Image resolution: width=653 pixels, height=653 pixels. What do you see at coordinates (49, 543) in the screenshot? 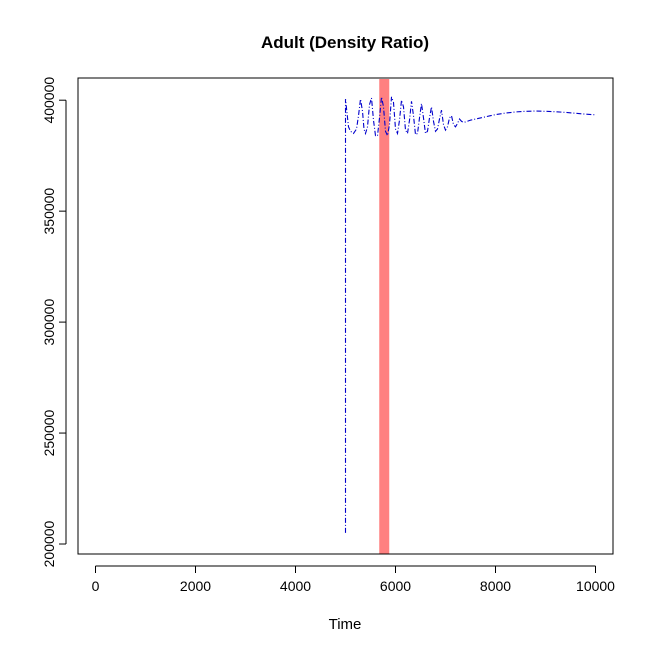
I see `y-tick-label: 200000` at bounding box center [49, 543].